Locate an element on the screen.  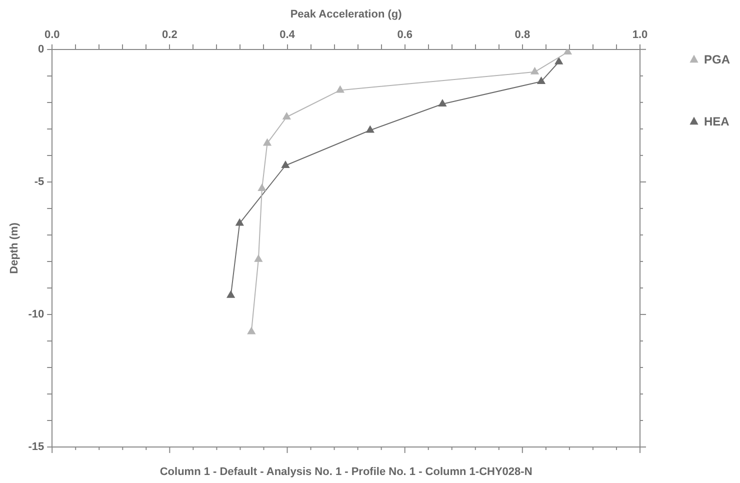
y-axis-title: Depth (m) is located at coordinates (14, 248).